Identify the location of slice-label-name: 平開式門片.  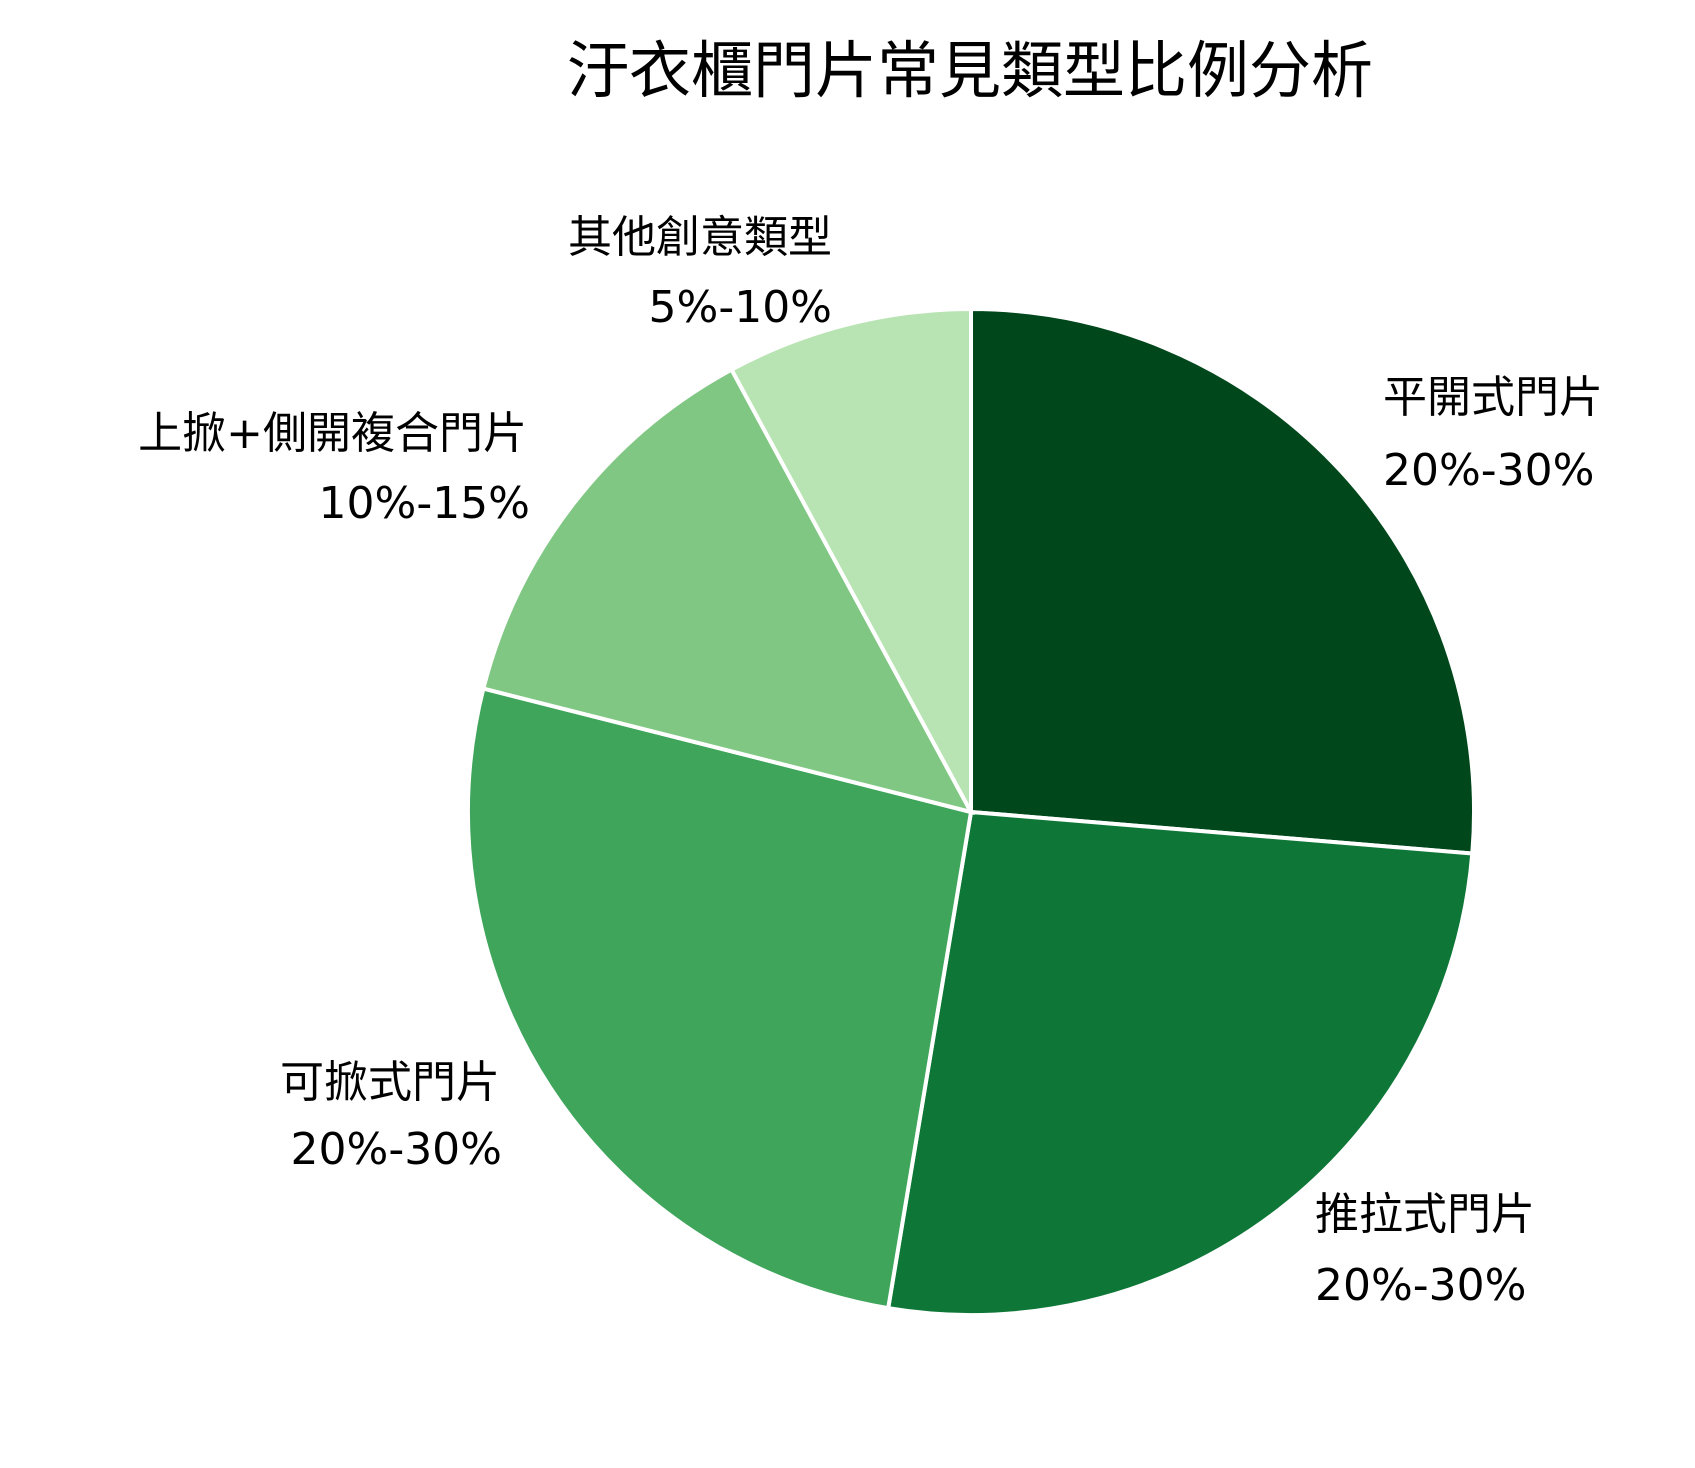
(1493, 397).